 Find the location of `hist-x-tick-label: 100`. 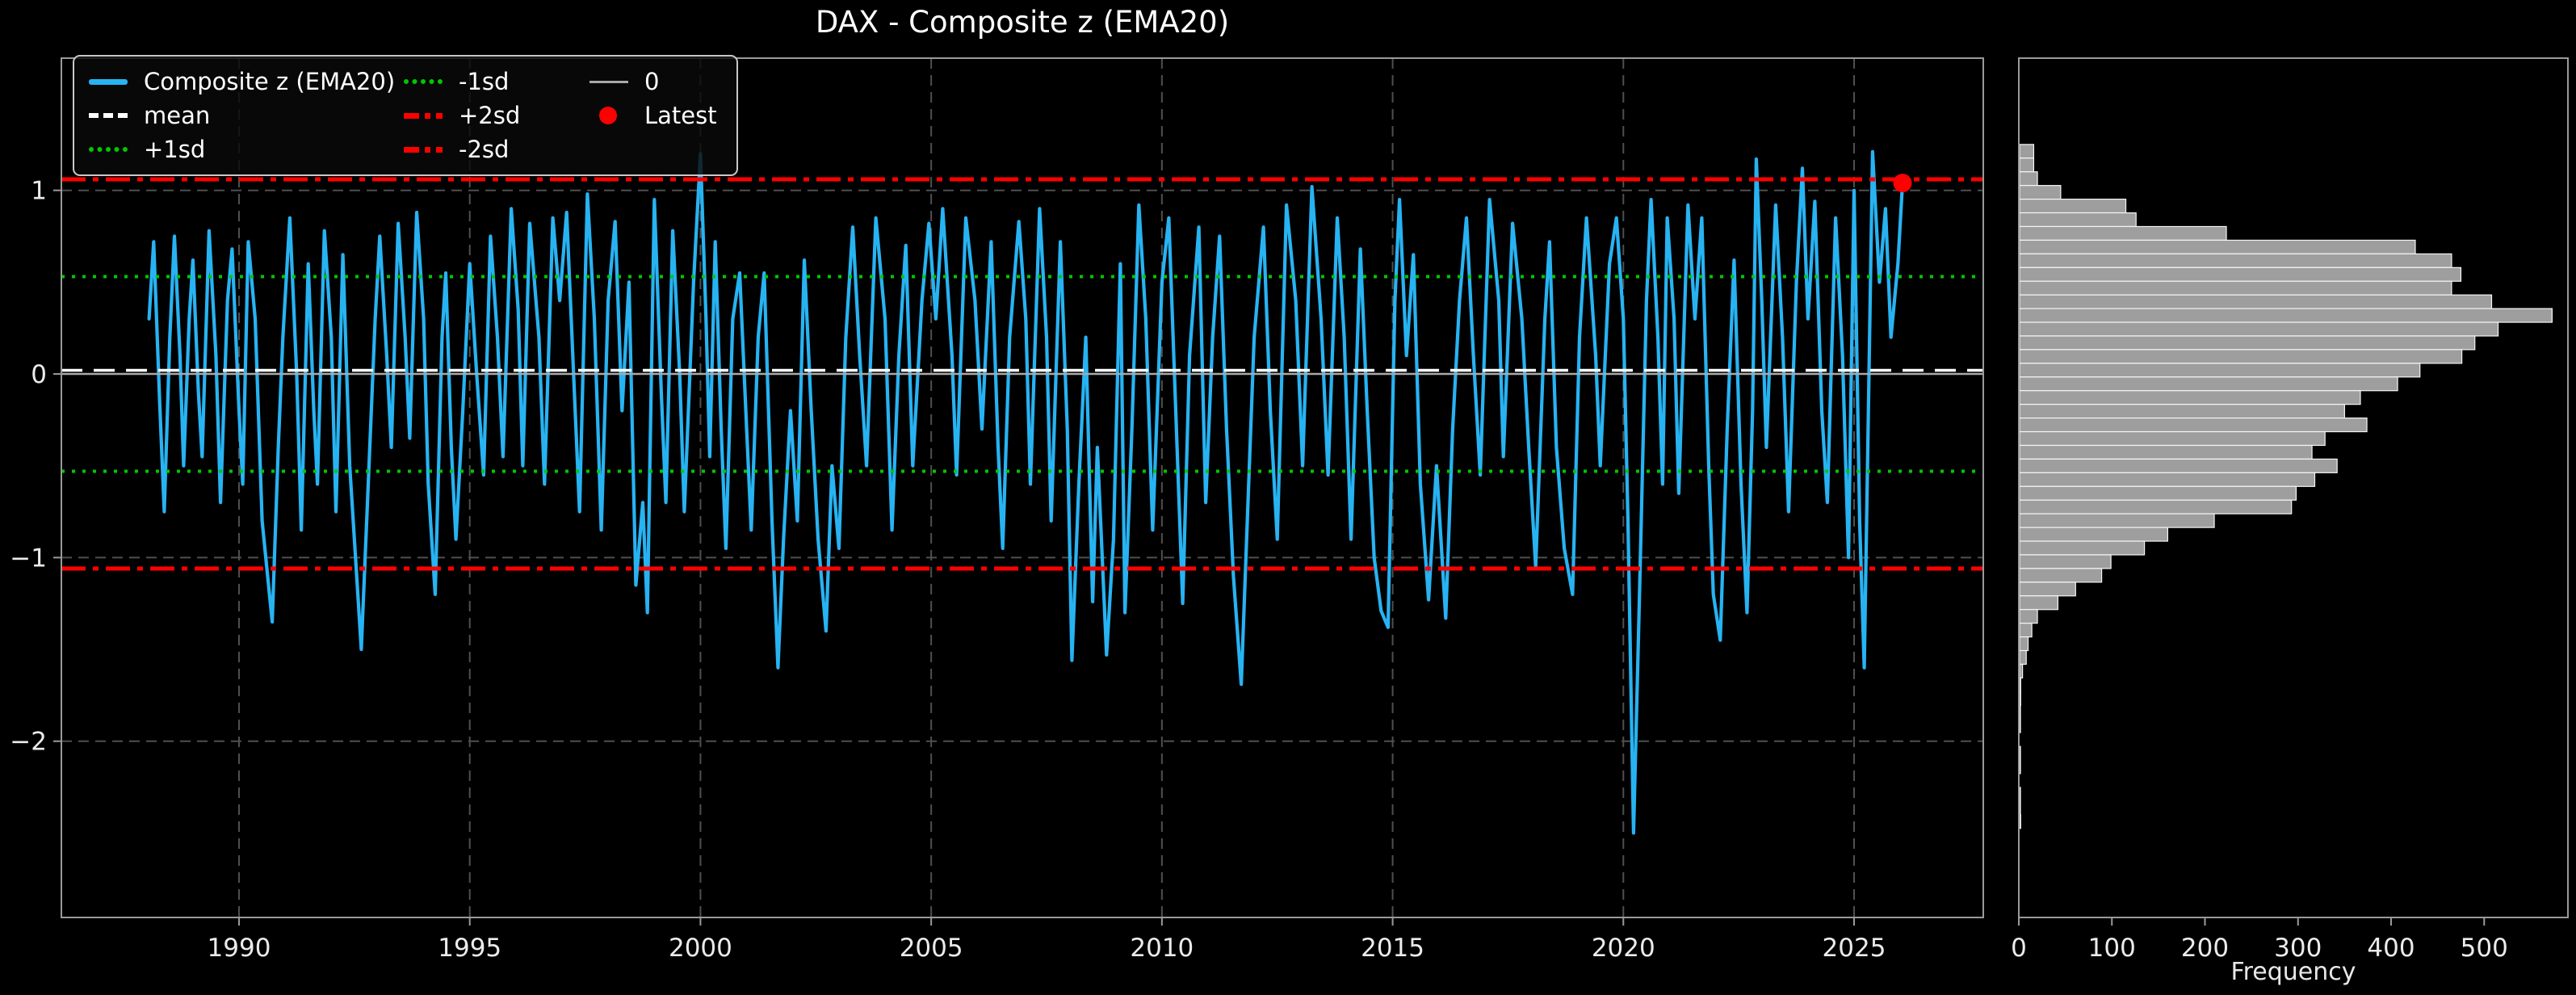

hist-x-tick-label: 100 is located at coordinates (2112, 948).